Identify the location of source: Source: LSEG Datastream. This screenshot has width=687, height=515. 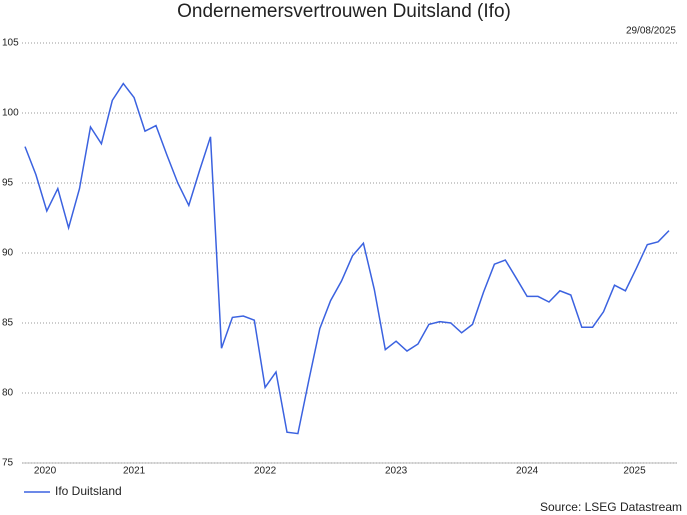
(611, 507).